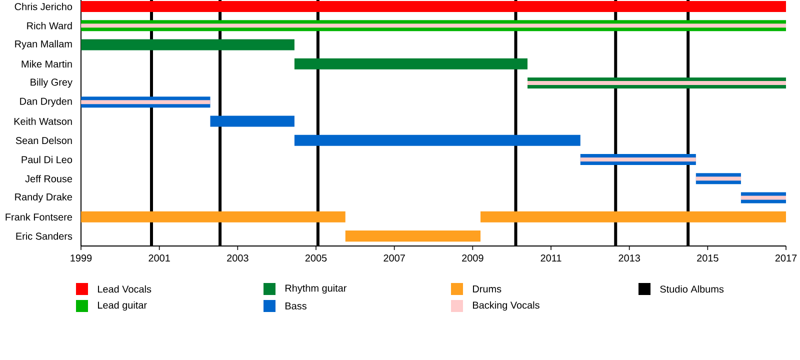 This screenshot has width=800, height=360. Describe the element at coordinates (296, 306) in the screenshot. I see `legend-label: Bass` at that location.